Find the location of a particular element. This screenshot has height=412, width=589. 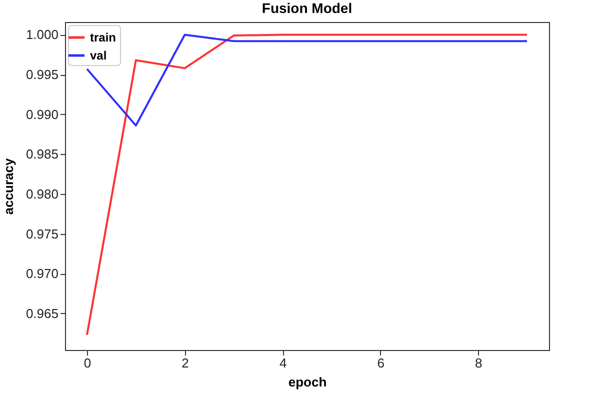

y-tick-label: 0.970 is located at coordinates (42, 274).